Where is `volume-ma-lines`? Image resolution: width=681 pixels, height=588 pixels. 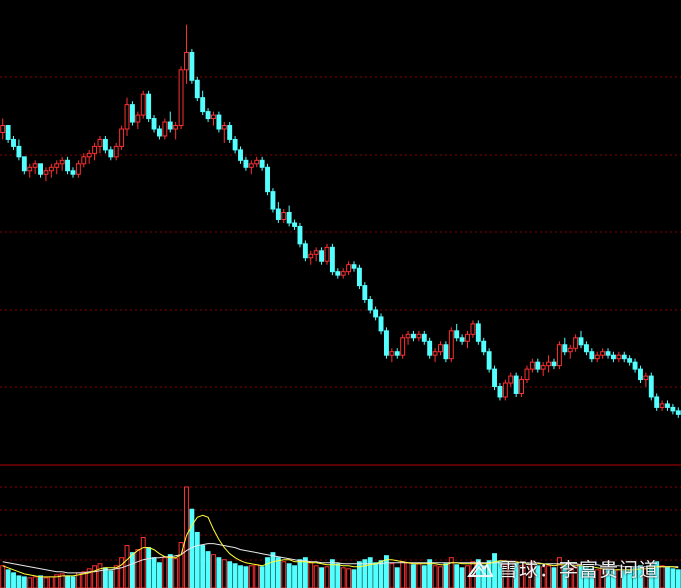 volume-ma-lines is located at coordinates (340, 546).